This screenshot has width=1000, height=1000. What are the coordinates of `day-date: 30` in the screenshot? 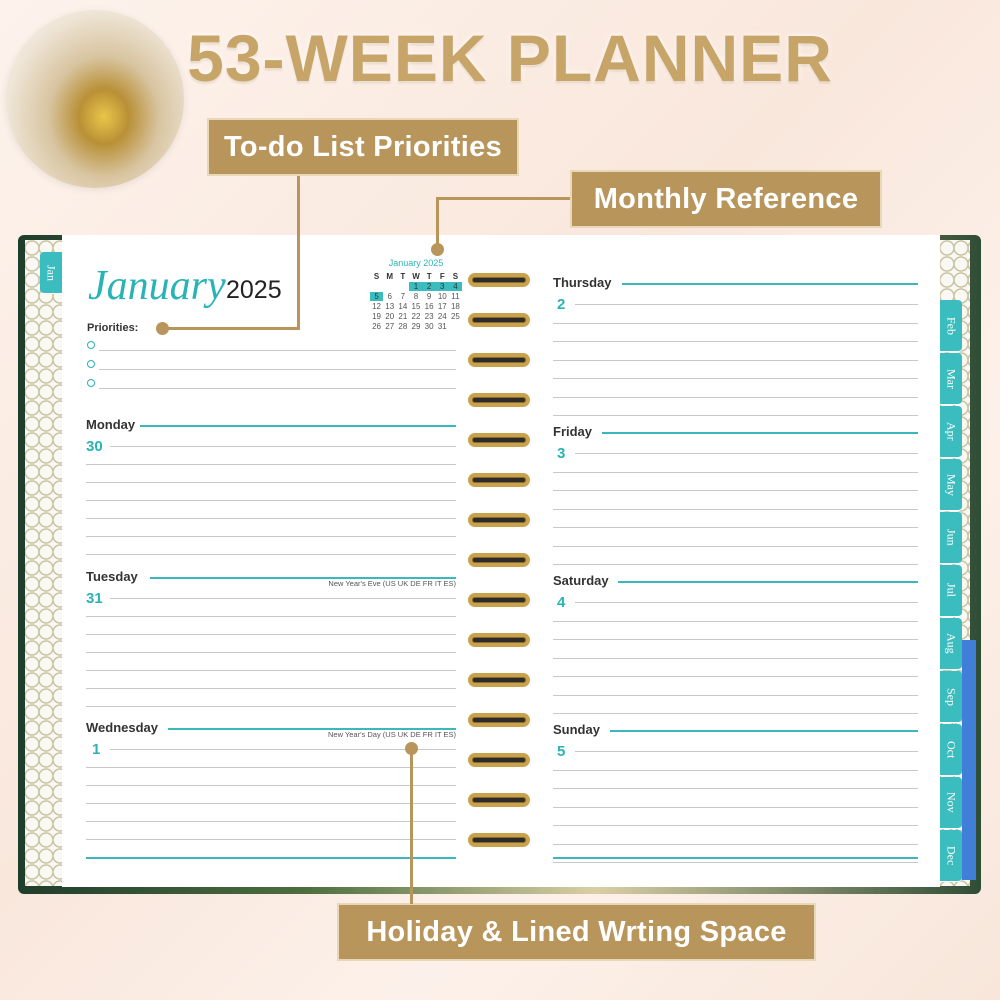 It's located at (94, 446).